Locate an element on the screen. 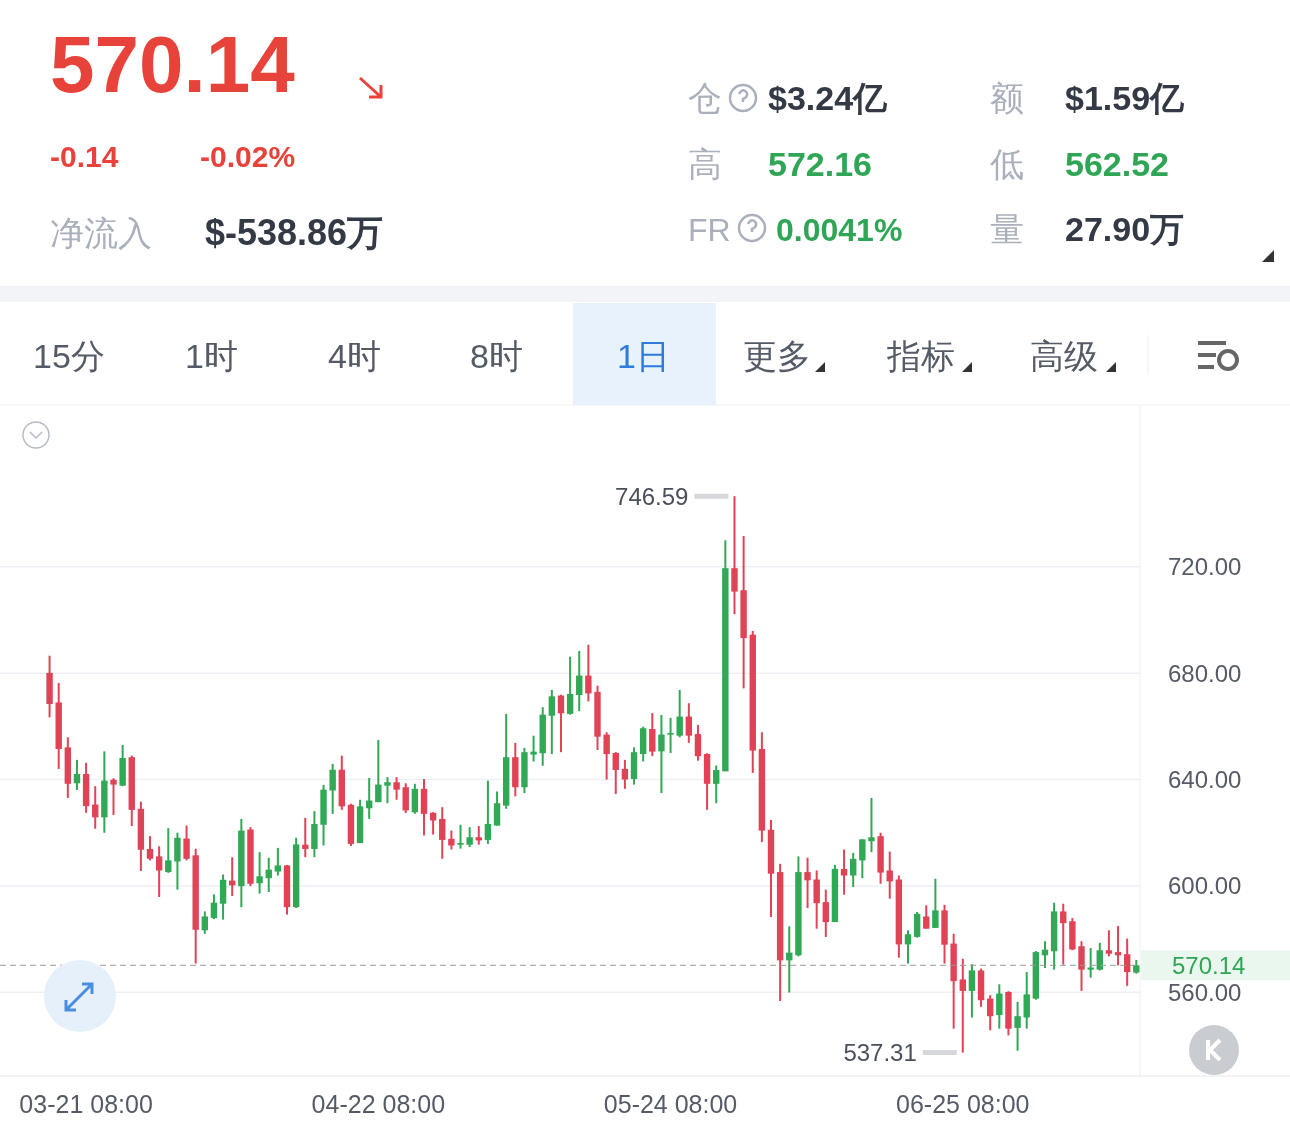 The width and height of the screenshot is (1290, 1128). text: 15分 is located at coordinates (69, 356).